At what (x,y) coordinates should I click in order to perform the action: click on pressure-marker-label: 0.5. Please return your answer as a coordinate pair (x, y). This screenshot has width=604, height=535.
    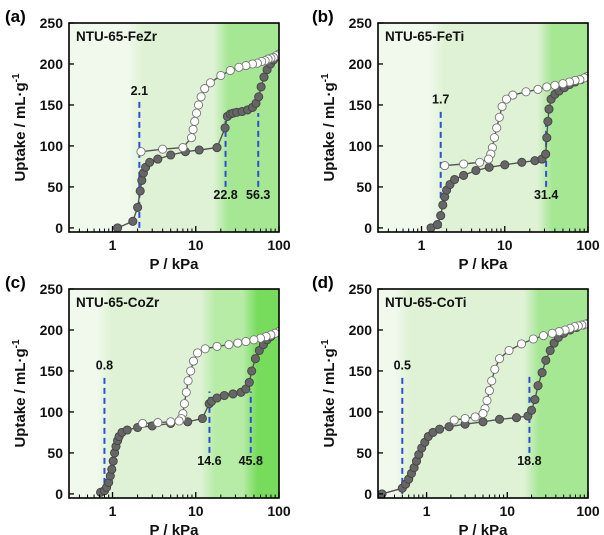
    Looking at the image, I should click on (402, 365).